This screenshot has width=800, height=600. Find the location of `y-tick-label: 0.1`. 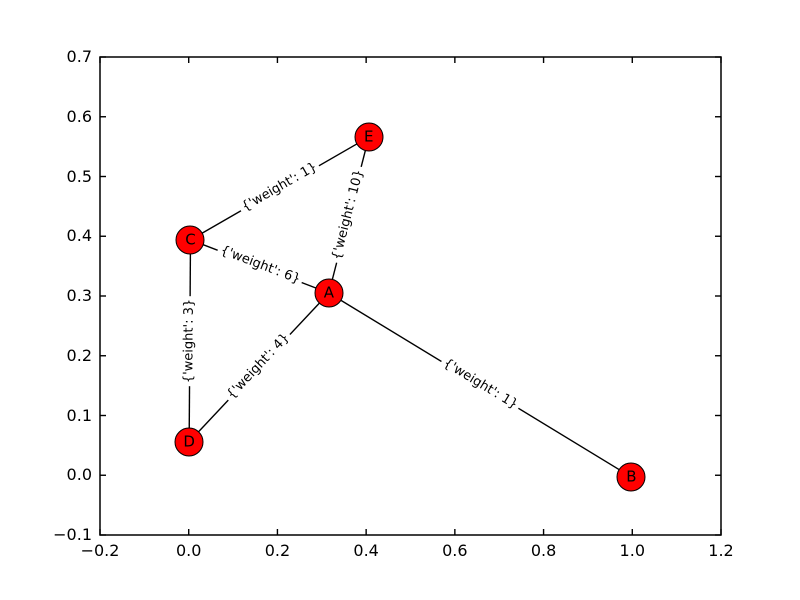

y-tick-label: 0.1 is located at coordinates (79, 415).